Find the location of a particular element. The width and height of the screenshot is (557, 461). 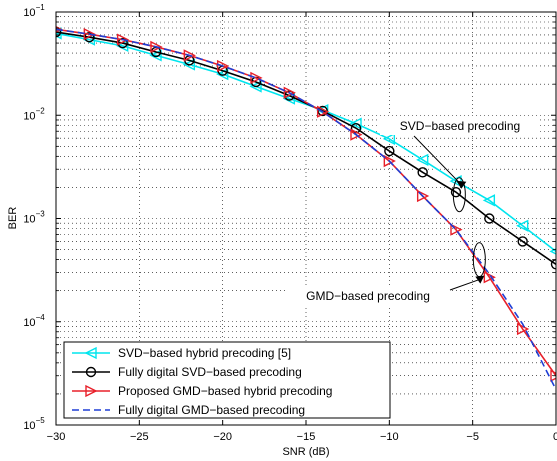

y-axis-label: BER is located at coordinates (13, 218).